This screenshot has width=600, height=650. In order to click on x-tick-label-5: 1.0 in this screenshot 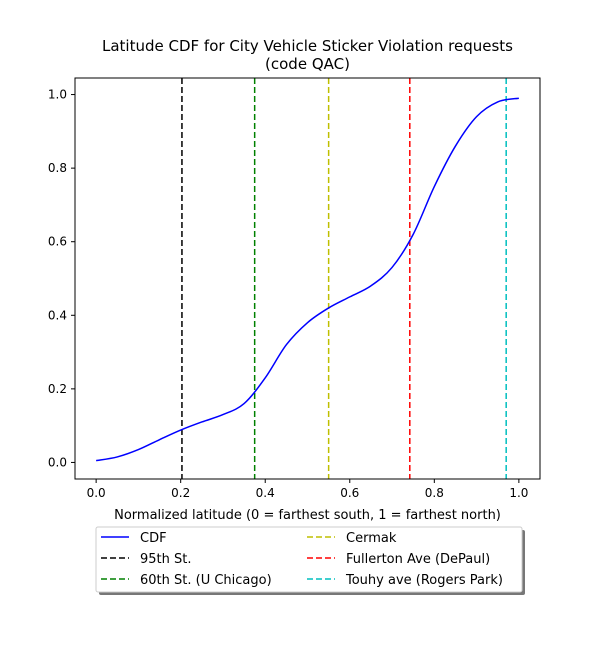, I will do `click(518, 493)`.